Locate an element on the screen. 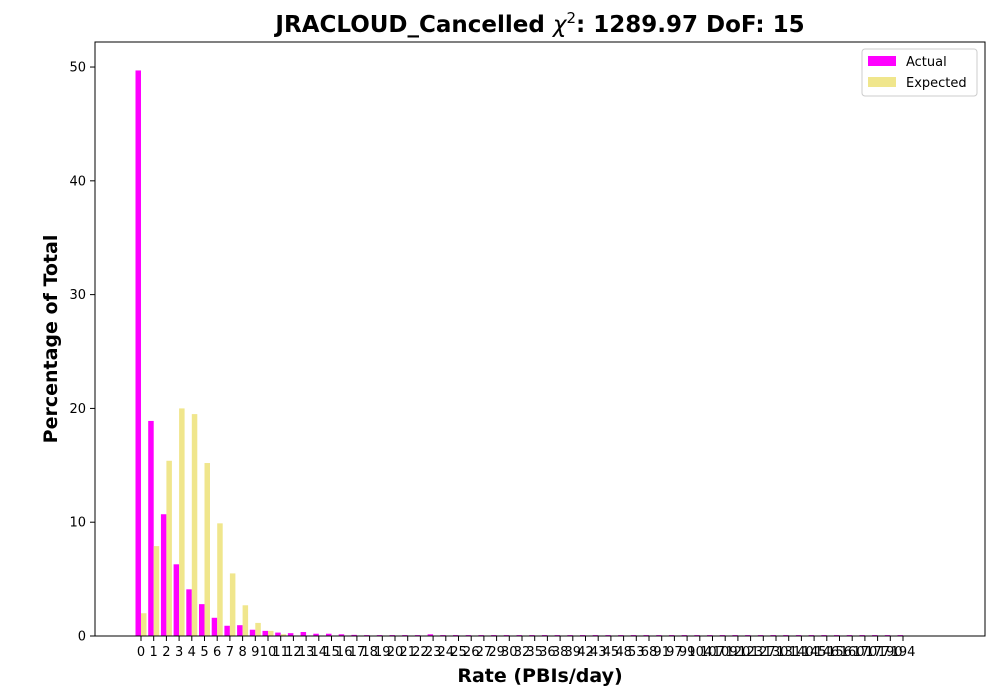  x-tick-label-131: 131 is located at coordinates (788, 652).